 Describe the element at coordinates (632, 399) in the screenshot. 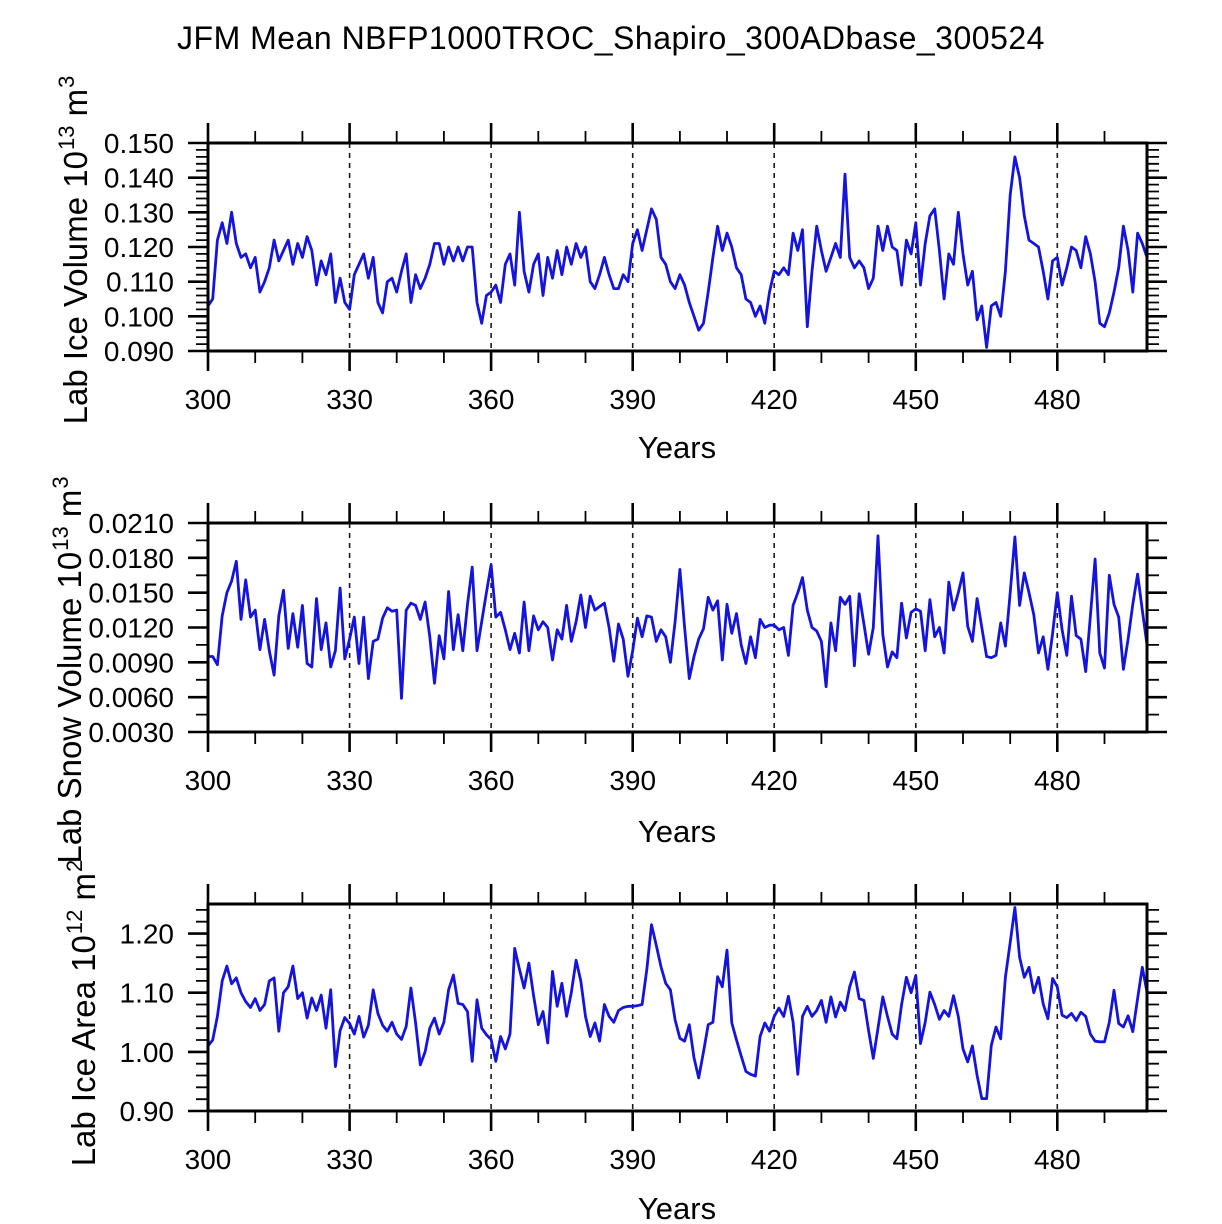

I see `x-tick-label-ice-volume: 390` at that location.